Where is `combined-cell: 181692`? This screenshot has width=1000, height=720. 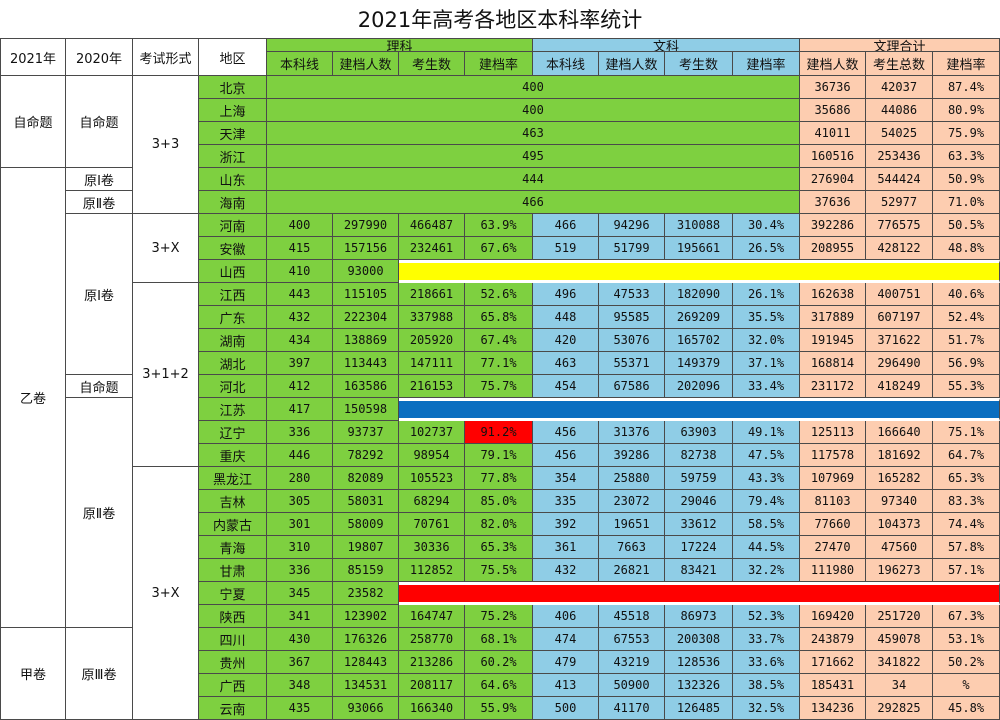
combined-cell: 181692 is located at coordinates (899, 455).